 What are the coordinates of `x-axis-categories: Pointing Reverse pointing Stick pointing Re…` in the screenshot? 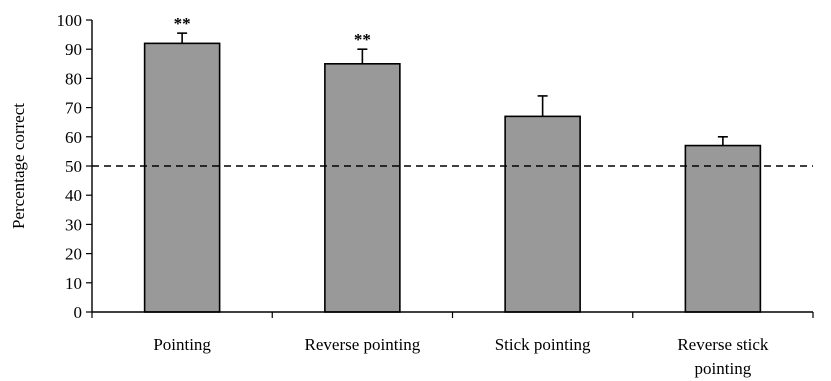 It's located at (461, 356).